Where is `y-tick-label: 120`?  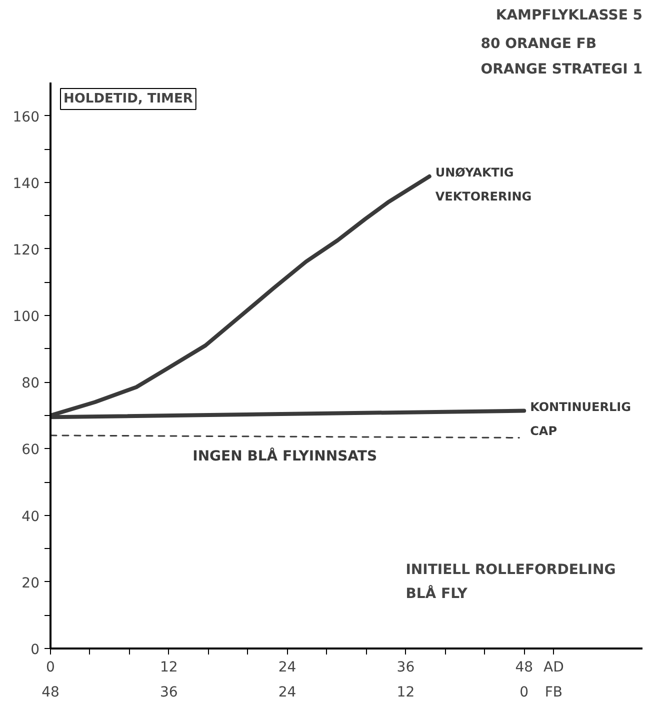 y-tick-label: 120 is located at coordinates (26, 250).